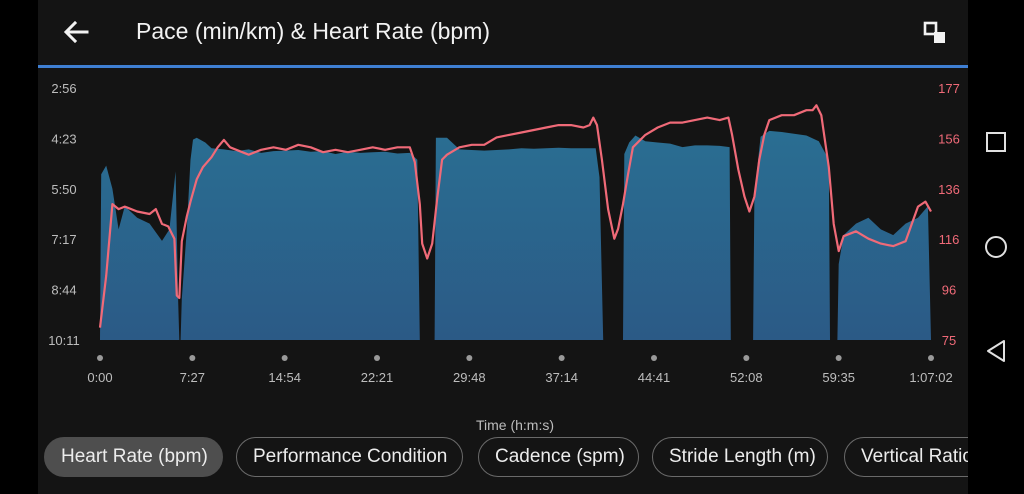  Describe the element at coordinates (192, 377) in the screenshot. I see `x-tick-label: 7:27` at that location.